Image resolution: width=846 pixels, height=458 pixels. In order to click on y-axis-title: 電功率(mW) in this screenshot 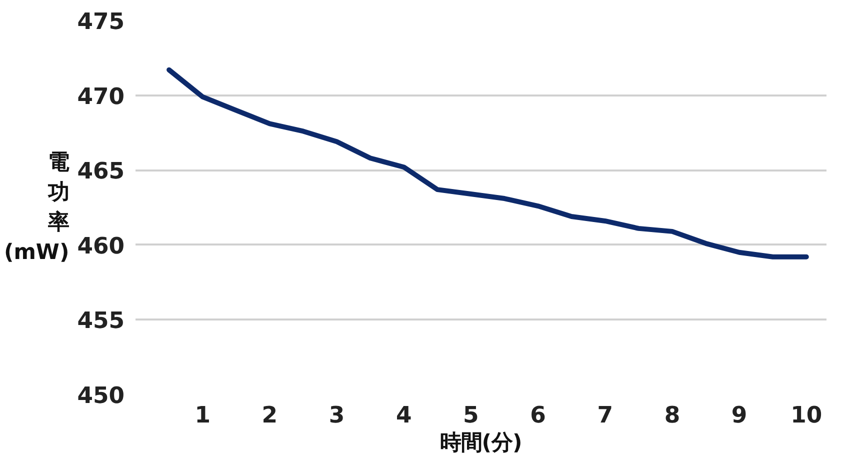, I will do `click(37, 207)`.